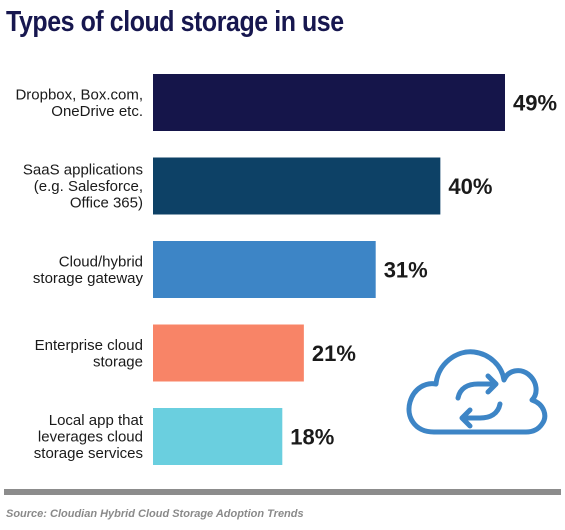 The image size is (565, 530). What do you see at coordinates (312, 437) in the screenshot?
I see `value-label-5: 18%` at bounding box center [312, 437].